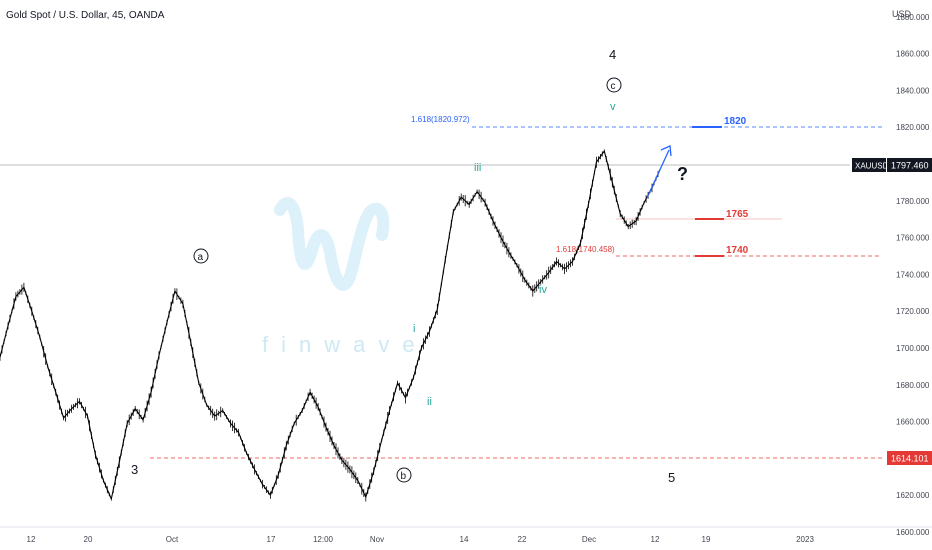  I want to click on x-tick-label: Nov, so click(377, 539).